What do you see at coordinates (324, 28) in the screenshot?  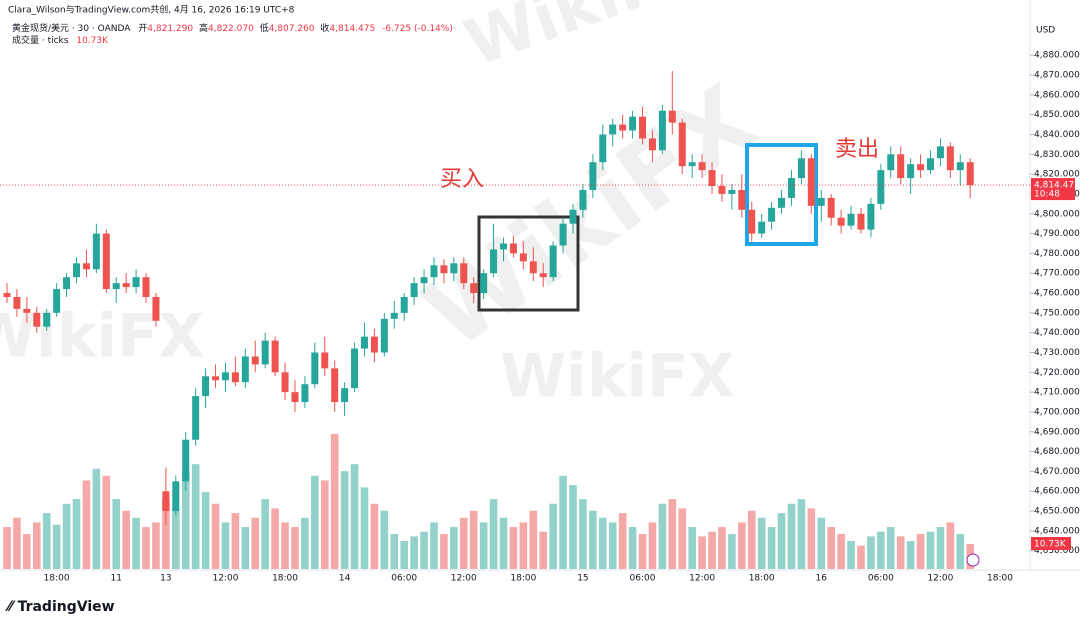 I see `close-label: 收` at bounding box center [324, 28].